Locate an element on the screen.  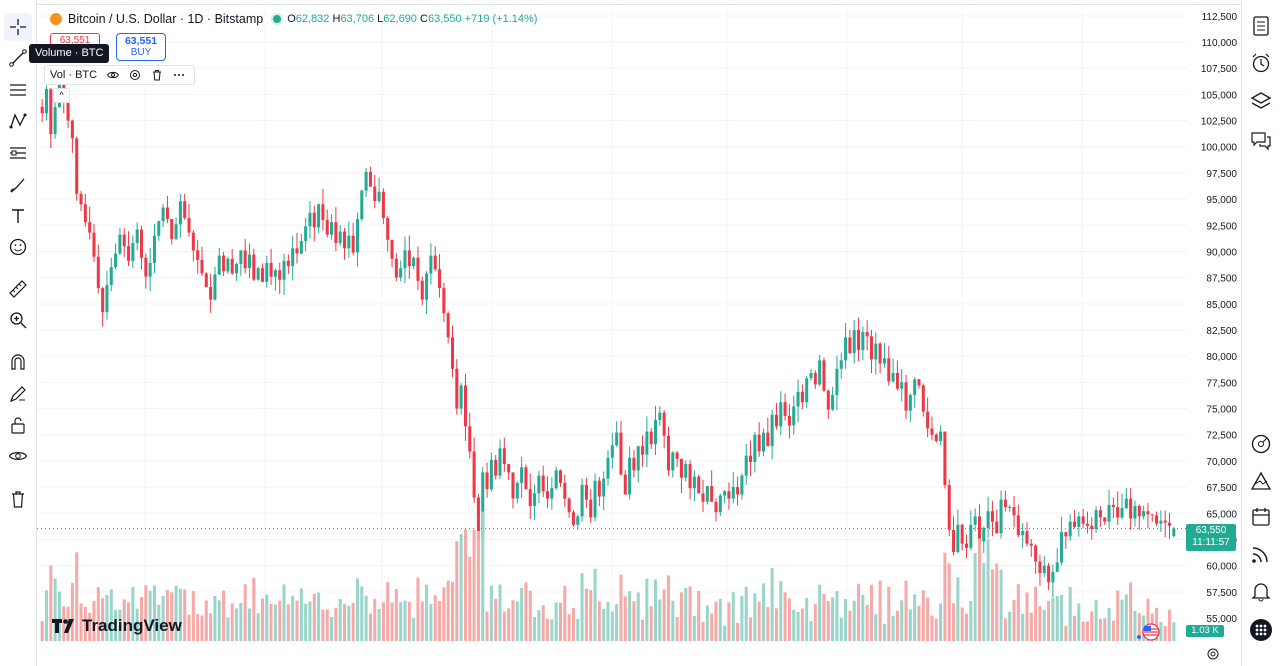
chat-icon is located at coordinates (1261, 140).